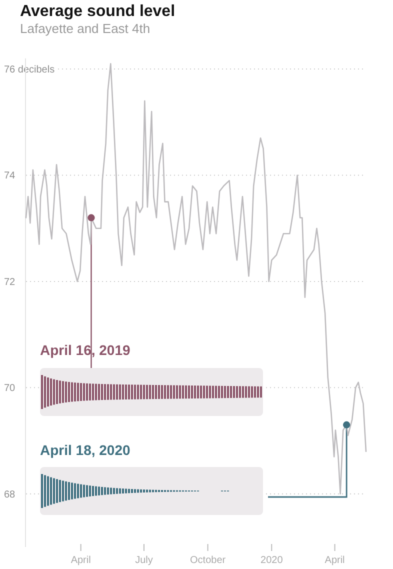 The height and width of the screenshot is (569, 393). Describe the element at coordinates (85, 28) in the screenshot. I see `chart-subtitle: Lafayette and East 4th` at that location.